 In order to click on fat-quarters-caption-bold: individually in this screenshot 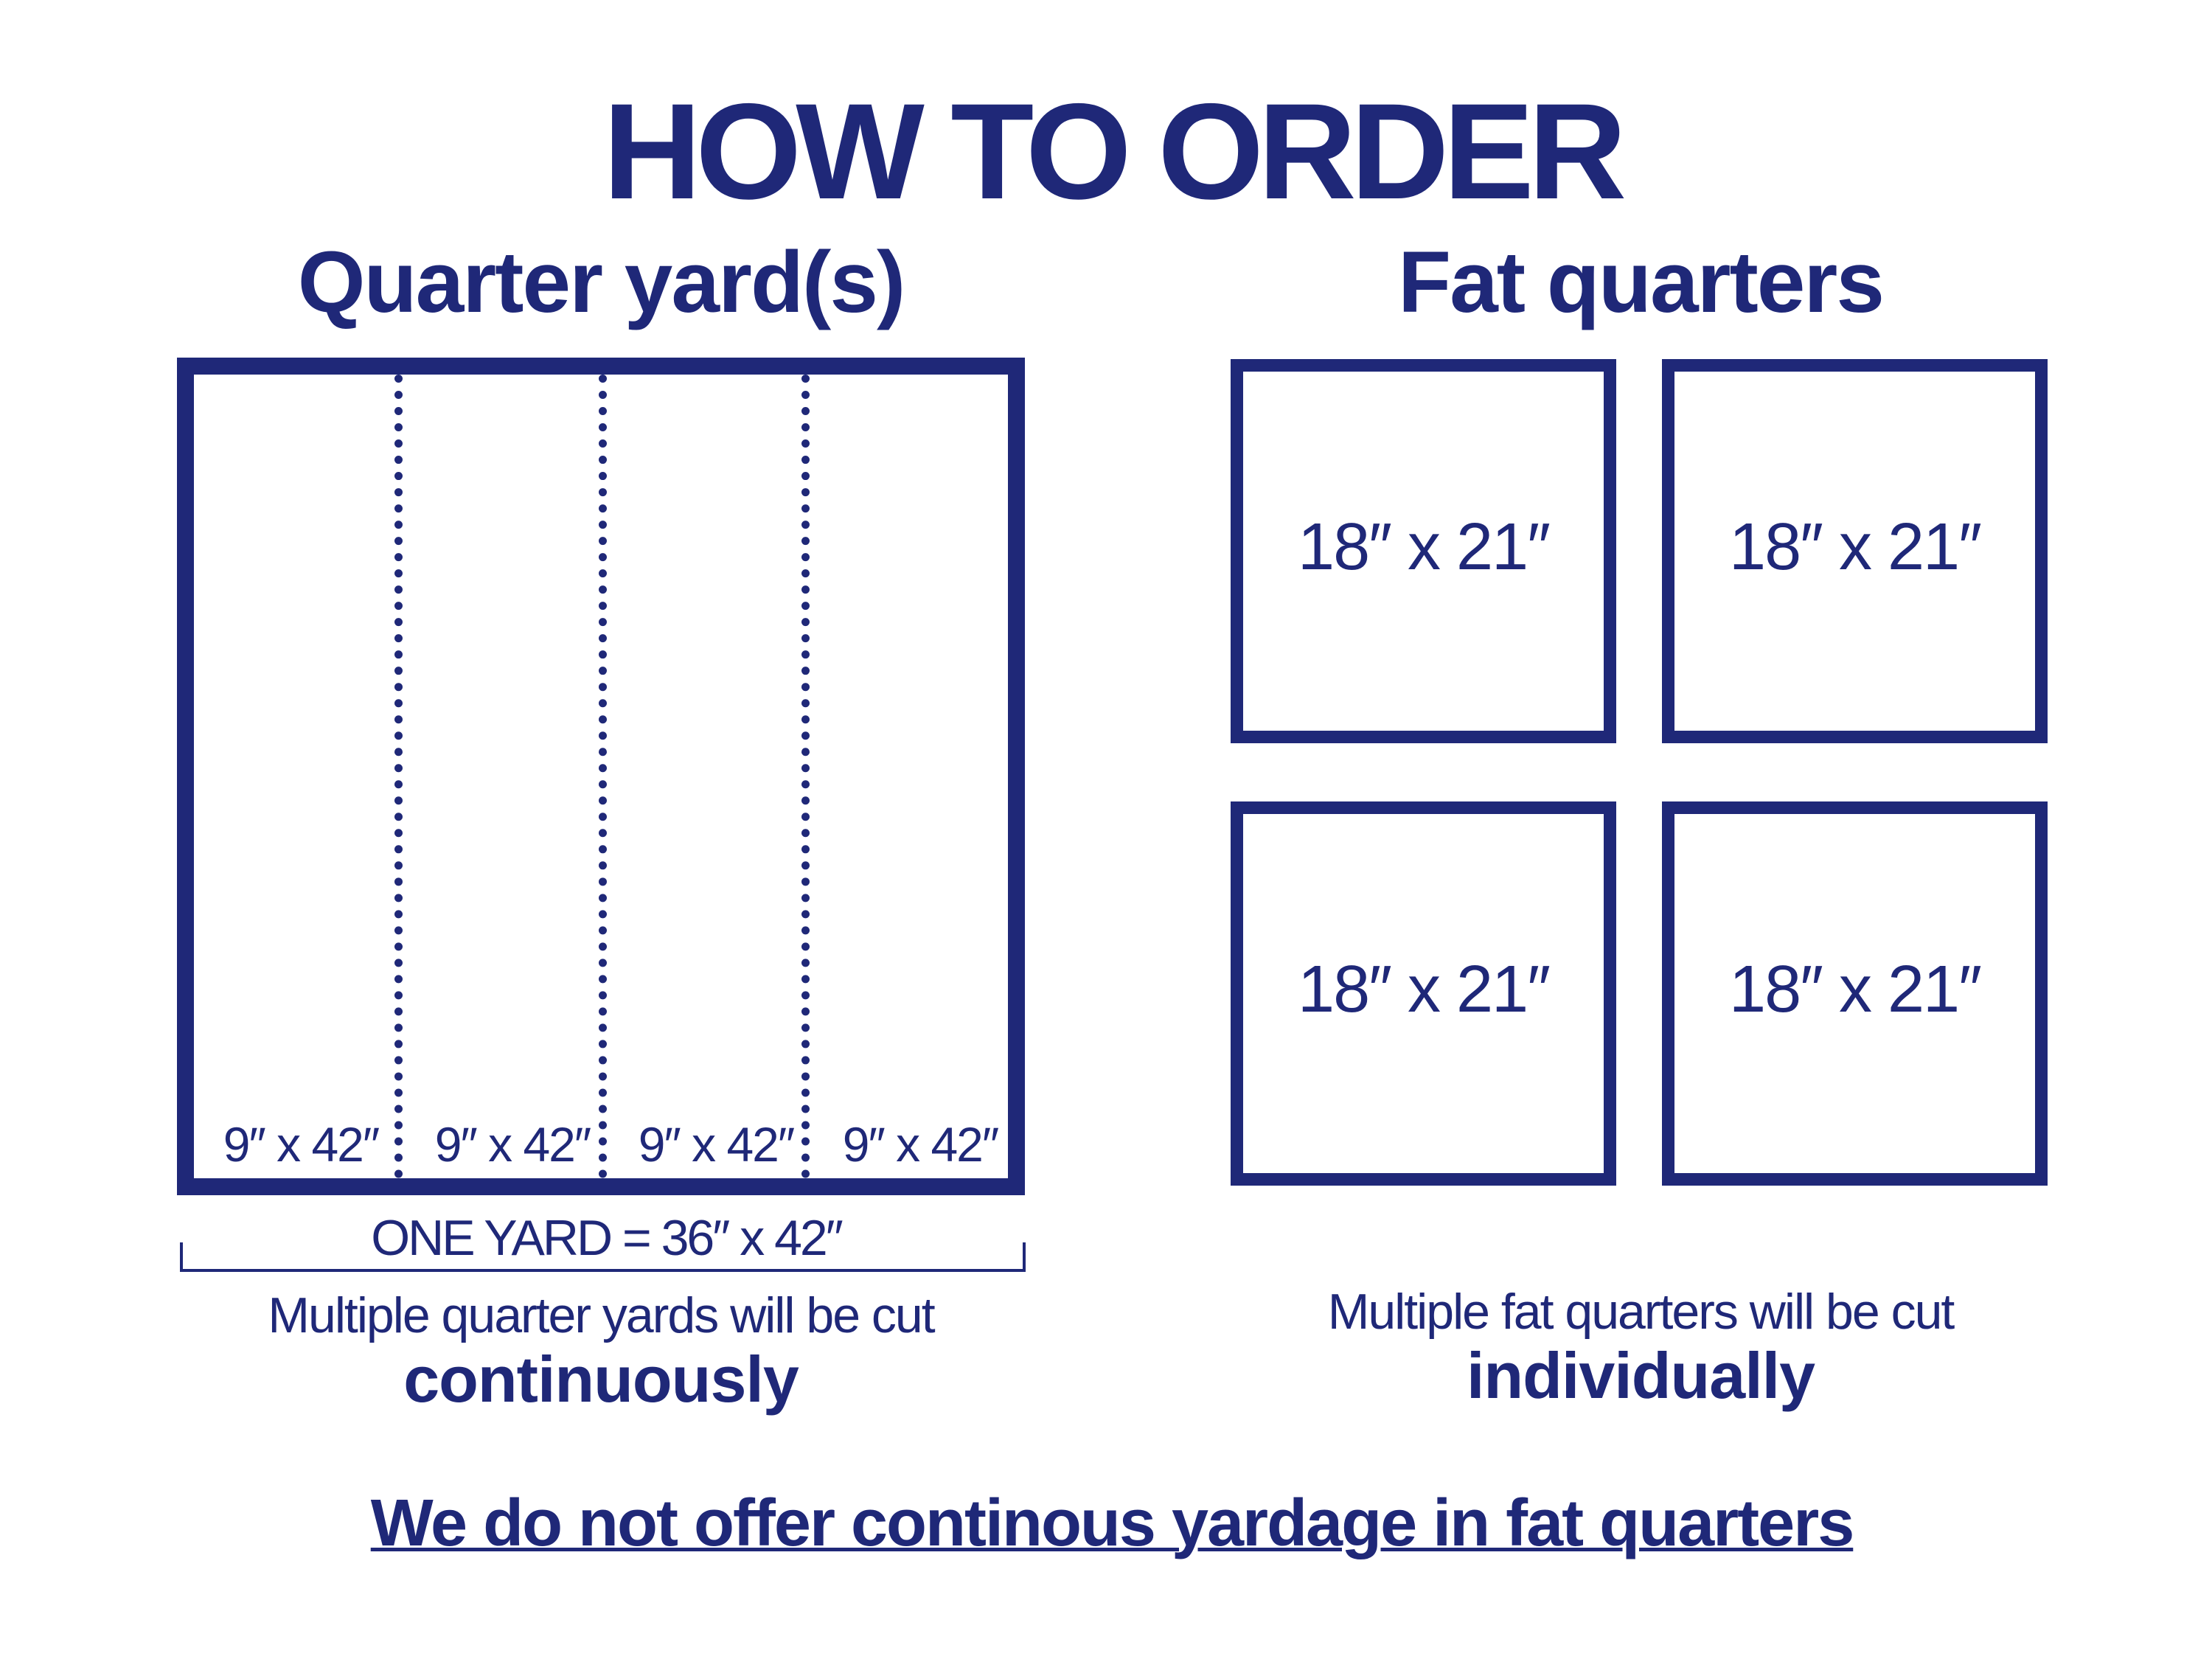, I will do `click(1640, 1375)`.